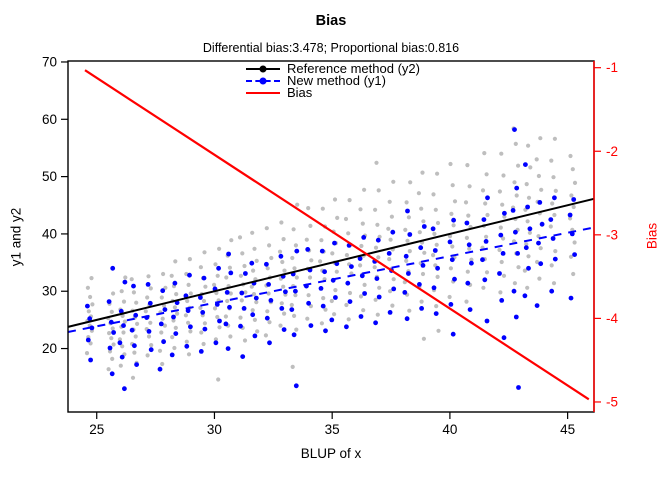 Image resolution: width=672 pixels, height=480 pixels. Describe the element at coordinates (336, 80) in the screenshot. I see `legend-label-new: New method (y1)` at that location.